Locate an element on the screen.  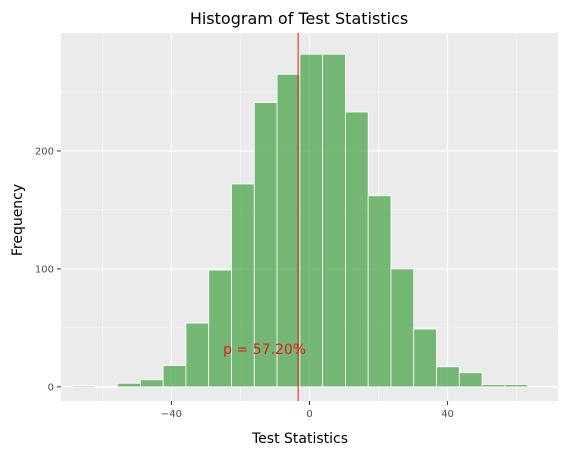
y-tick-label: 200 is located at coordinates (44, 151).